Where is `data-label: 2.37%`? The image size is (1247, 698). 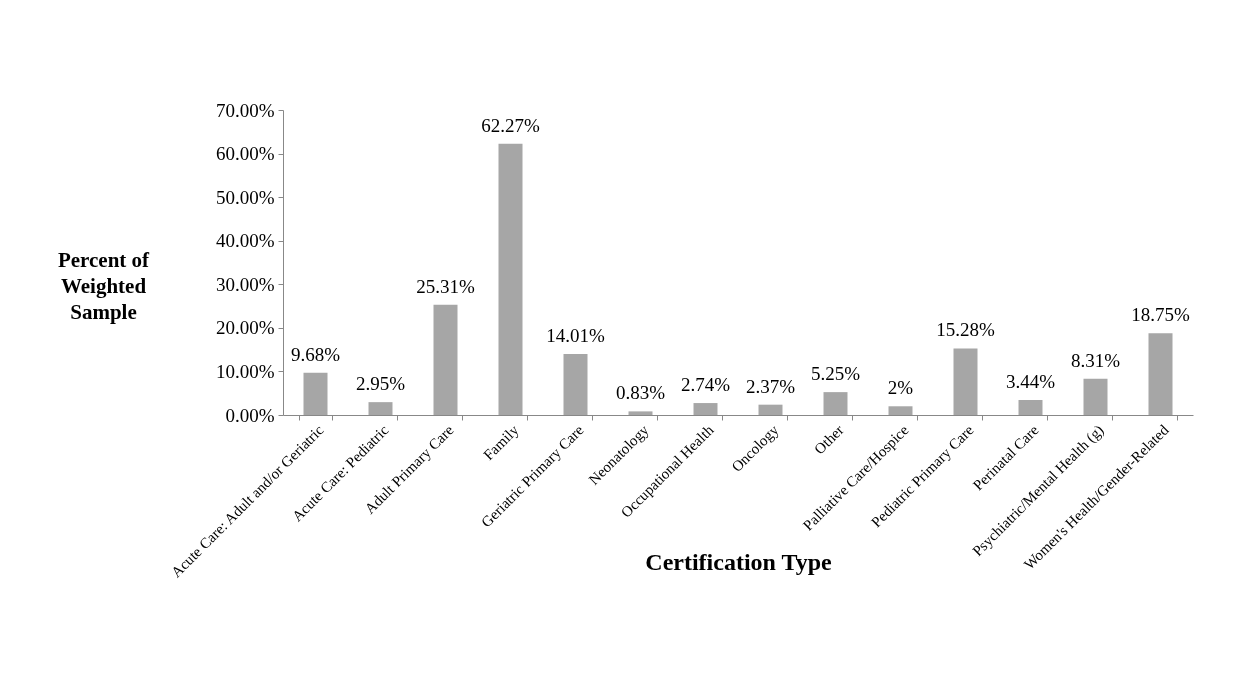
data-label: 2.37% is located at coordinates (770, 386).